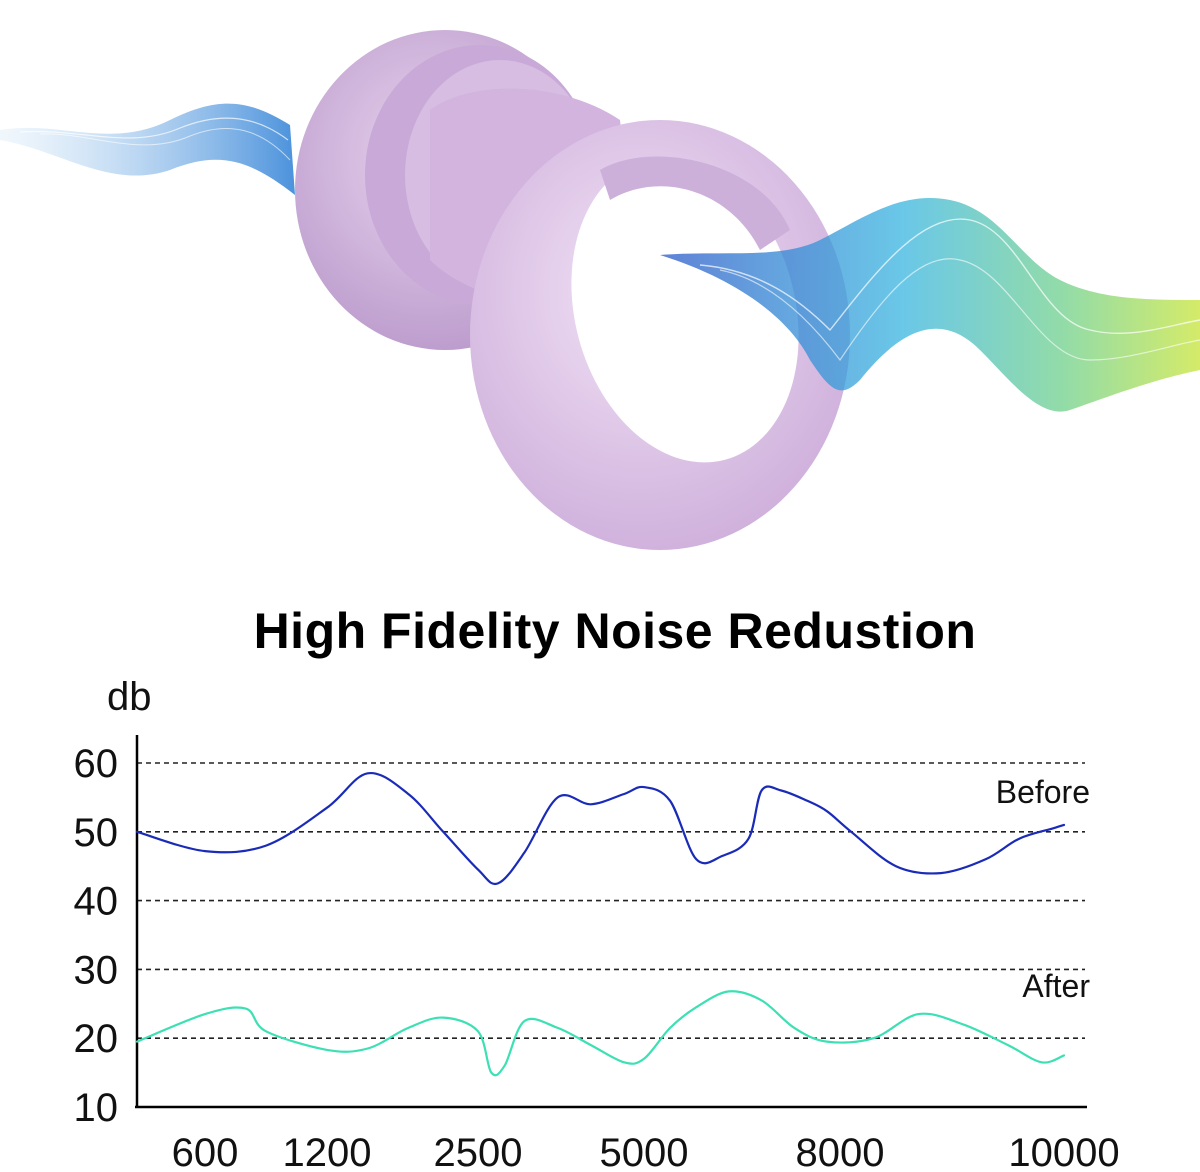 Image resolution: width=1200 pixels, height=1172 pixels. I want to click on y-axis-label: db, so click(129, 697).